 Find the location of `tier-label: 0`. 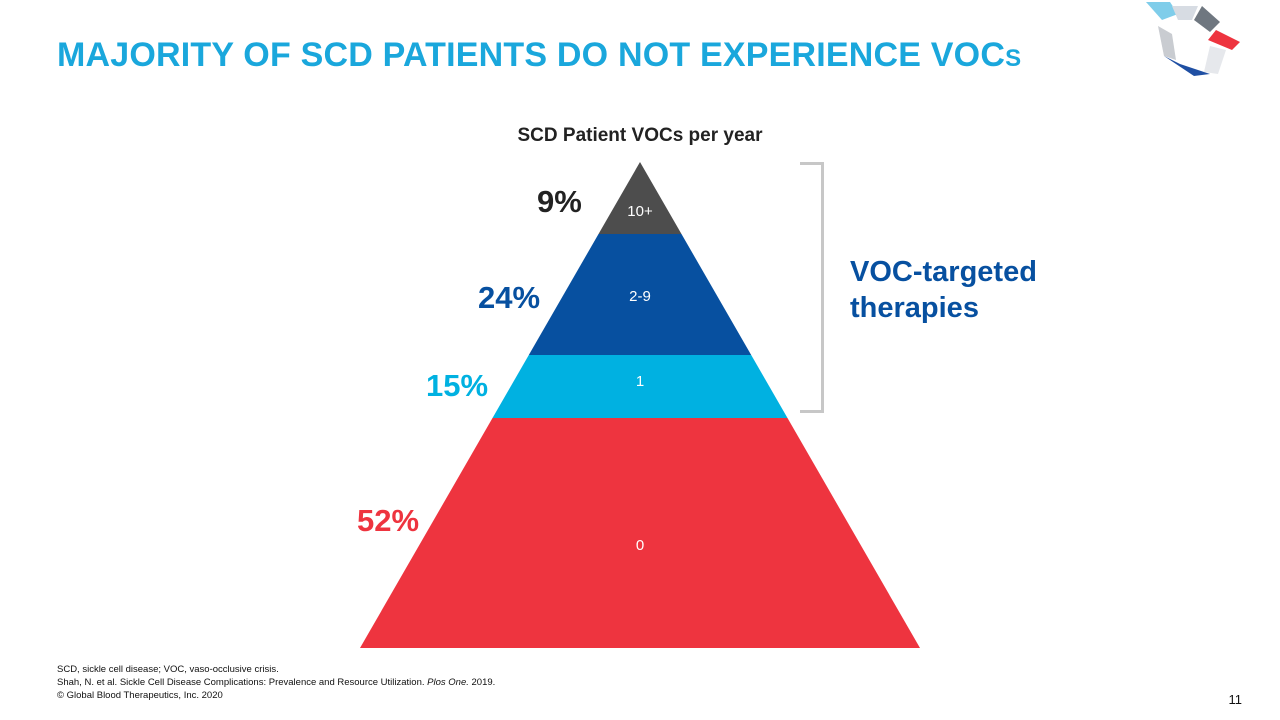

tier-label: 0 is located at coordinates (640, 545).